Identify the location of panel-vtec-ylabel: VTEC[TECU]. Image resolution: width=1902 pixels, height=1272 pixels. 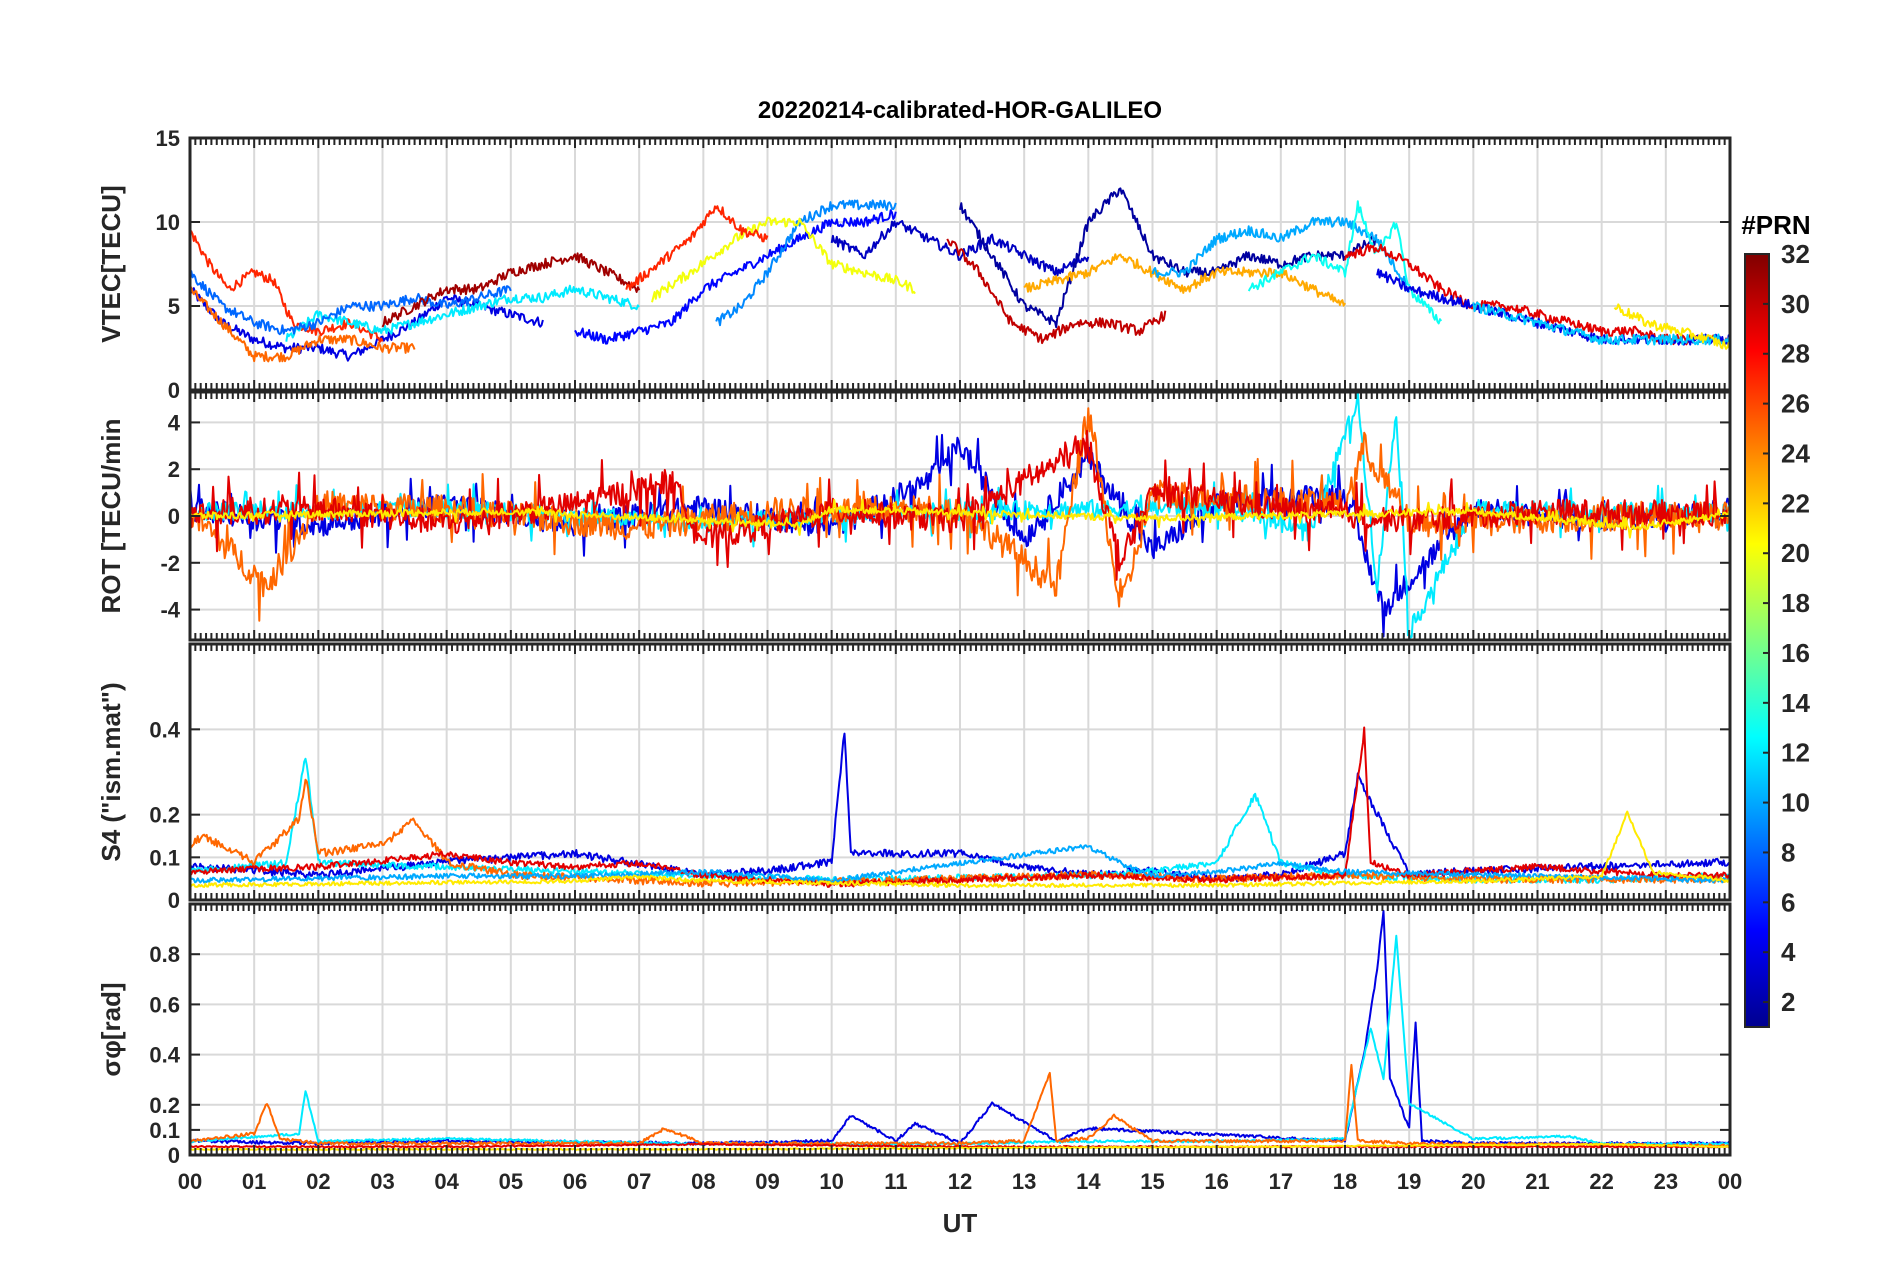
(111, 263).